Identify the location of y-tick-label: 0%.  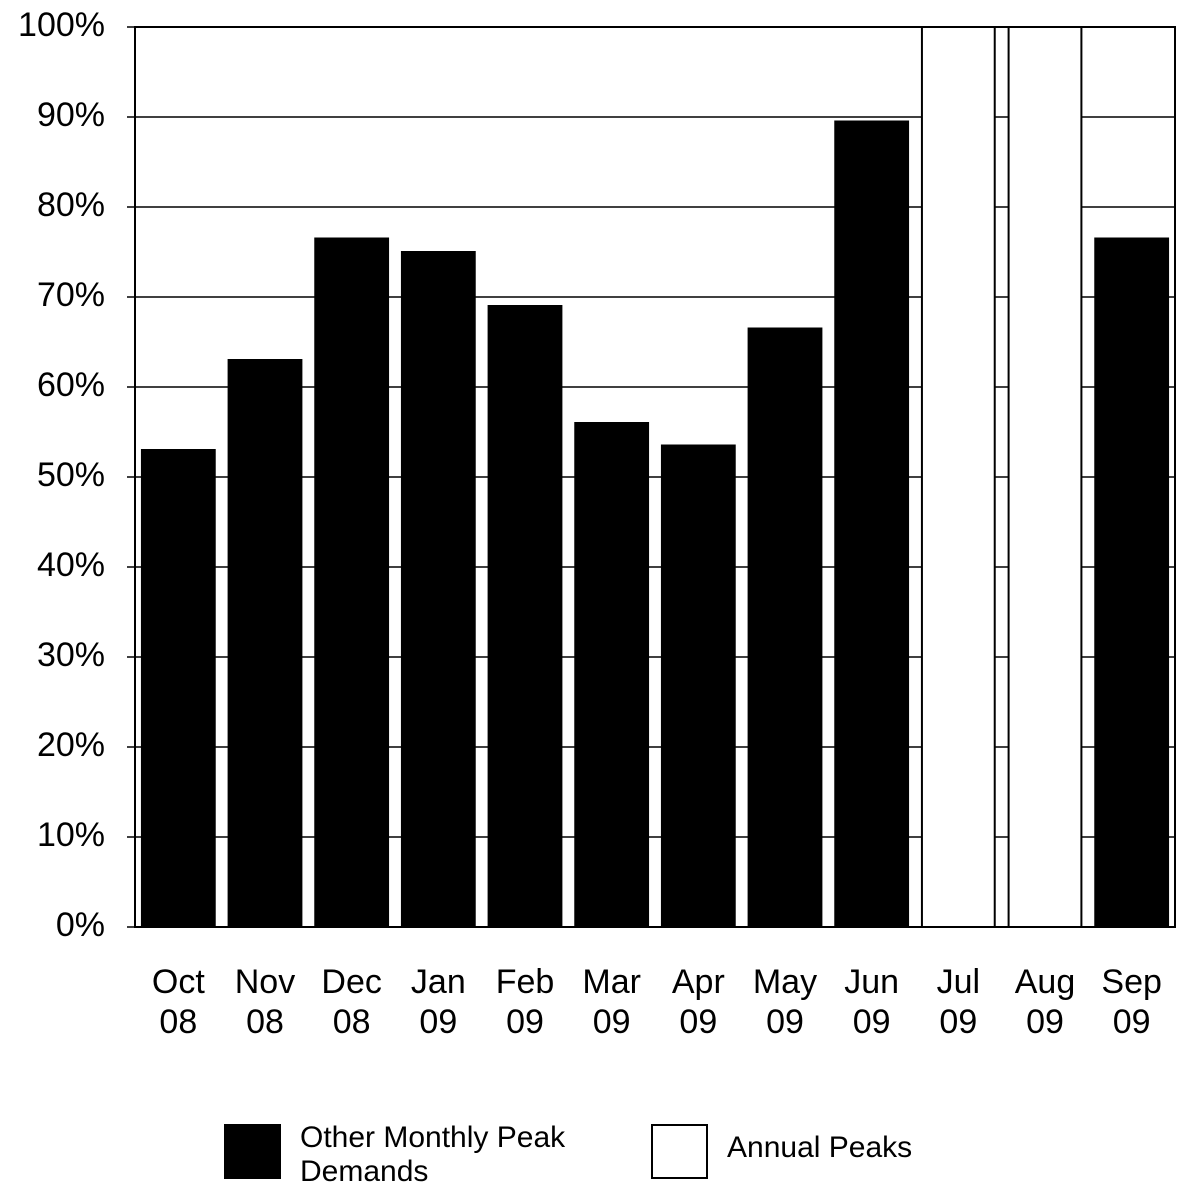
(80, 925).